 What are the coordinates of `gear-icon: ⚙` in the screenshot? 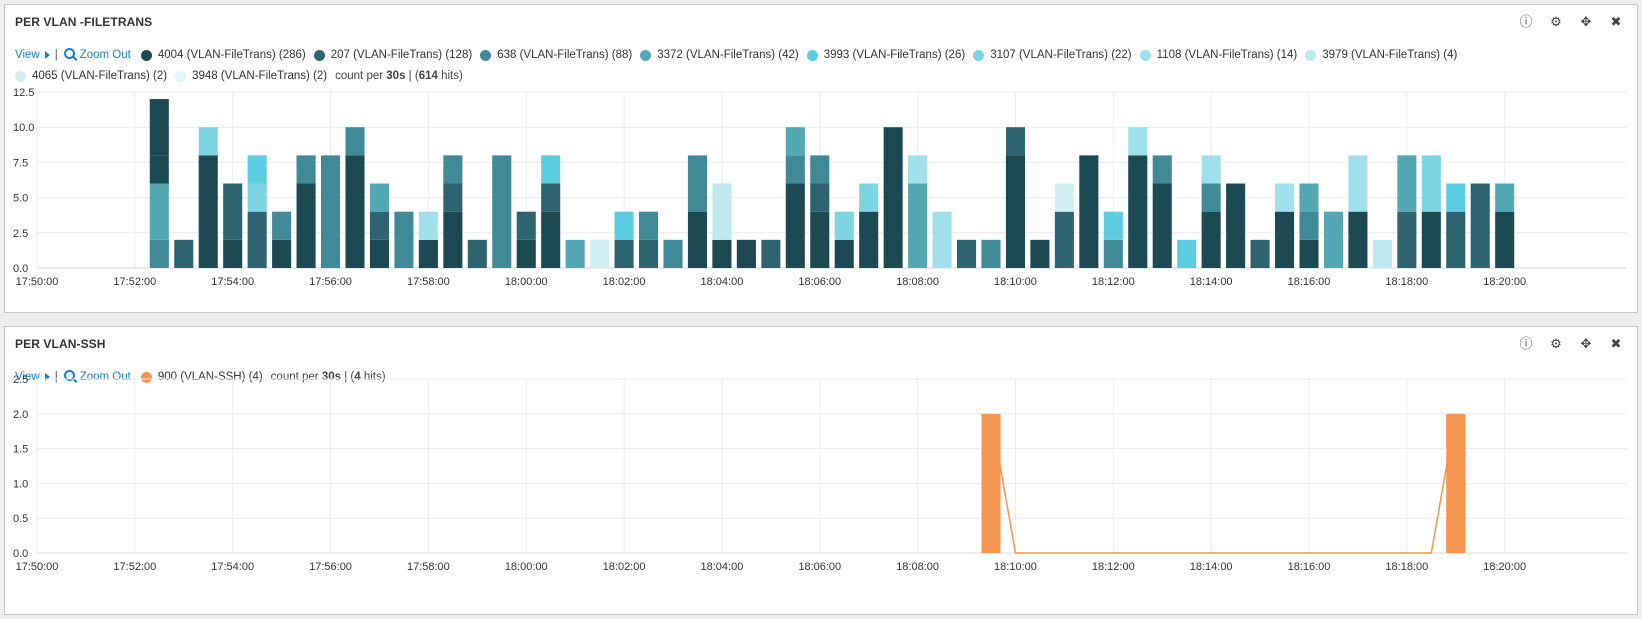 It's located at (1556, 21).